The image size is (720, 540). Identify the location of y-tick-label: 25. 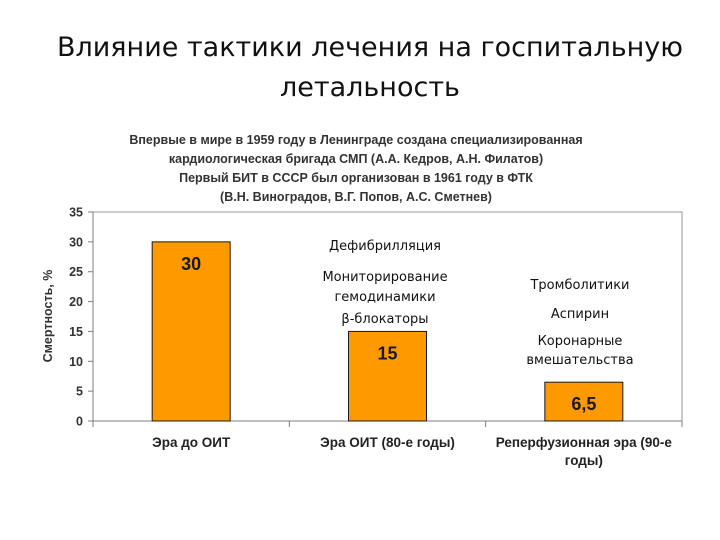
(76, 272).